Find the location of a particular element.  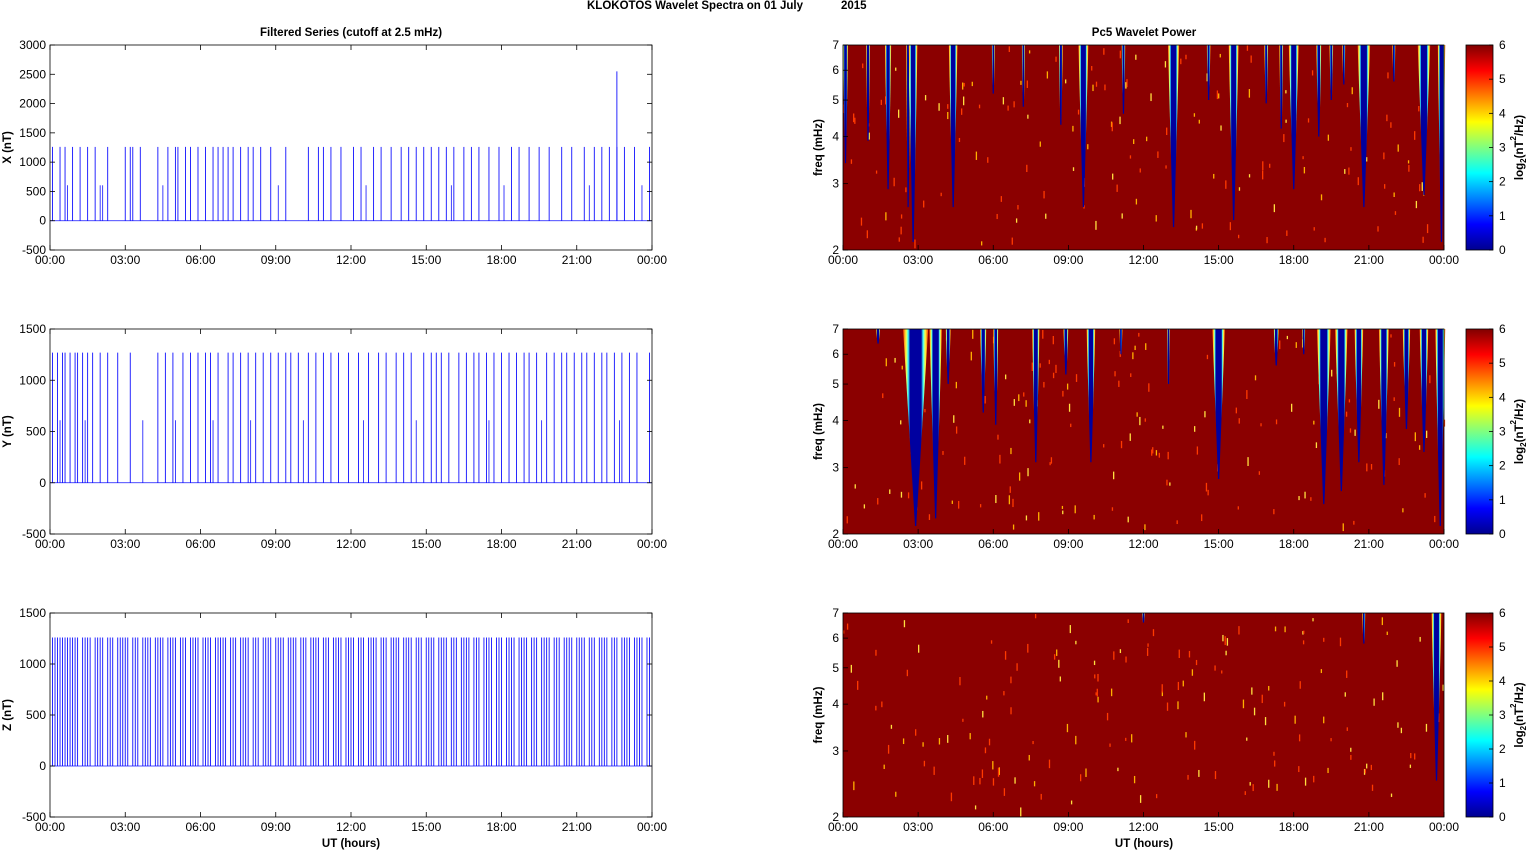

y-tick-label: 1000 is located at coordinates (32, 380).